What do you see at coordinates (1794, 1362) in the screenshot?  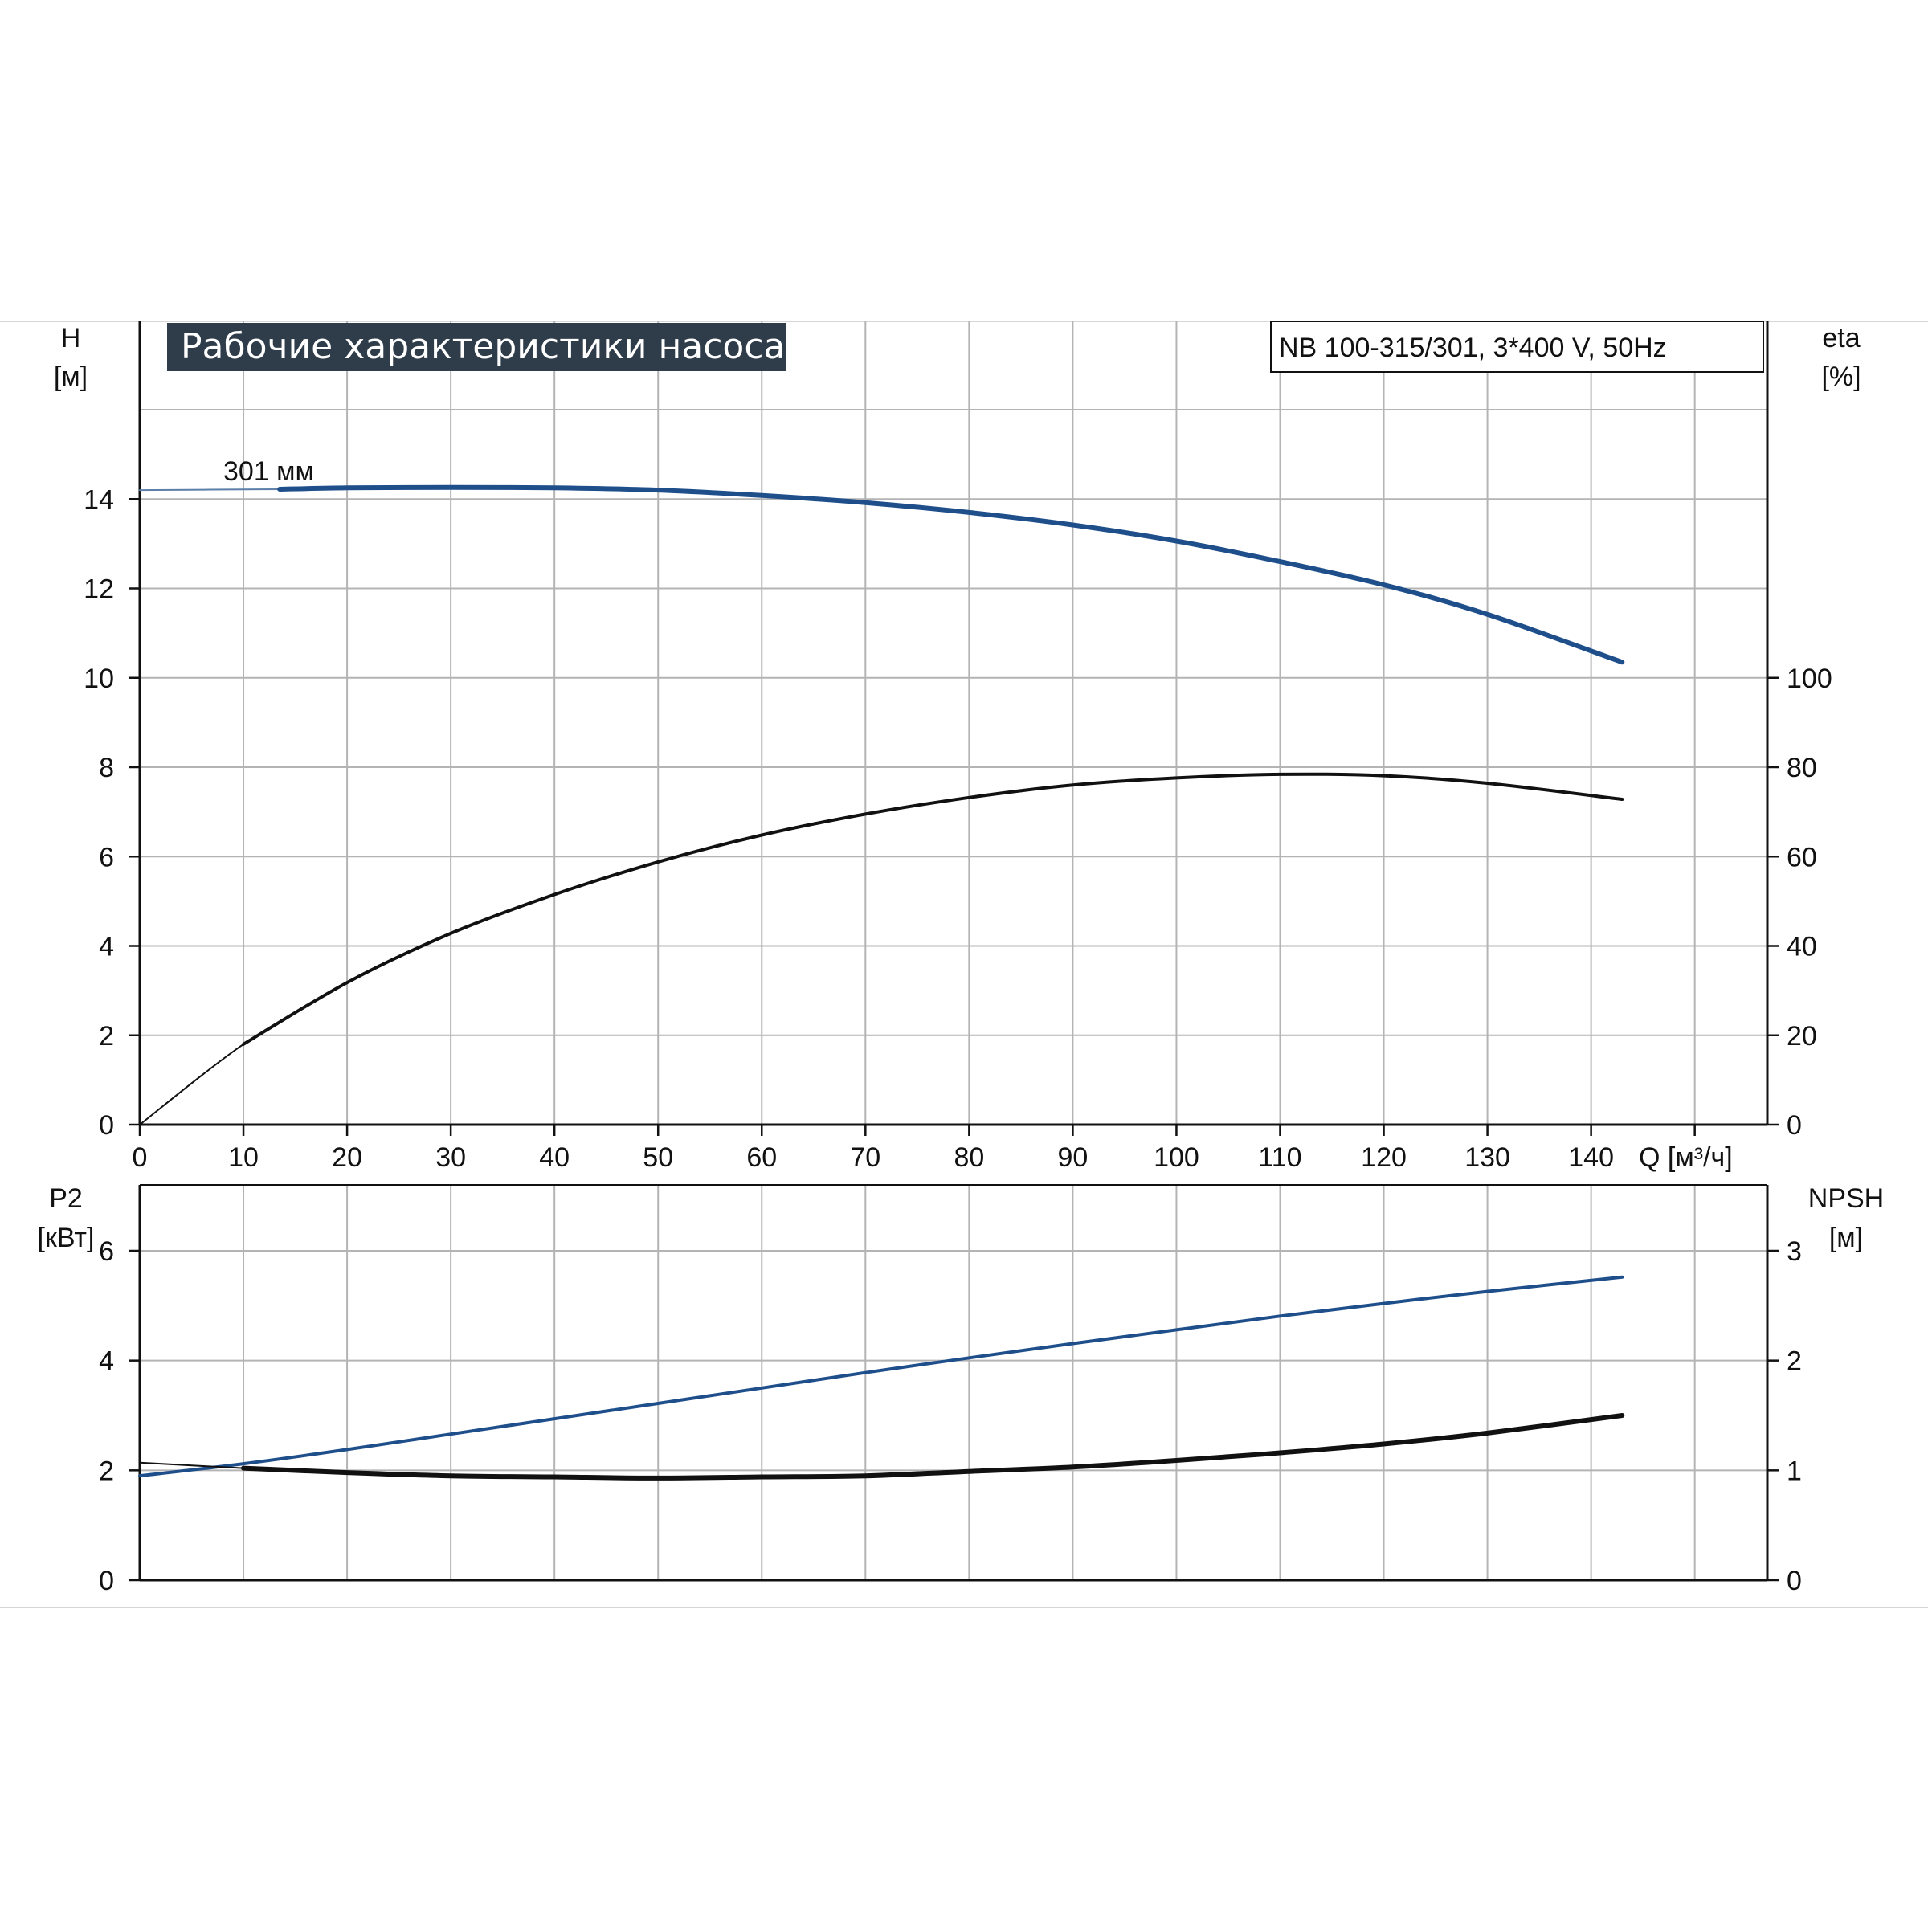 I see `npsh-tick-label: 2` at bounding box center [1794, 1362].